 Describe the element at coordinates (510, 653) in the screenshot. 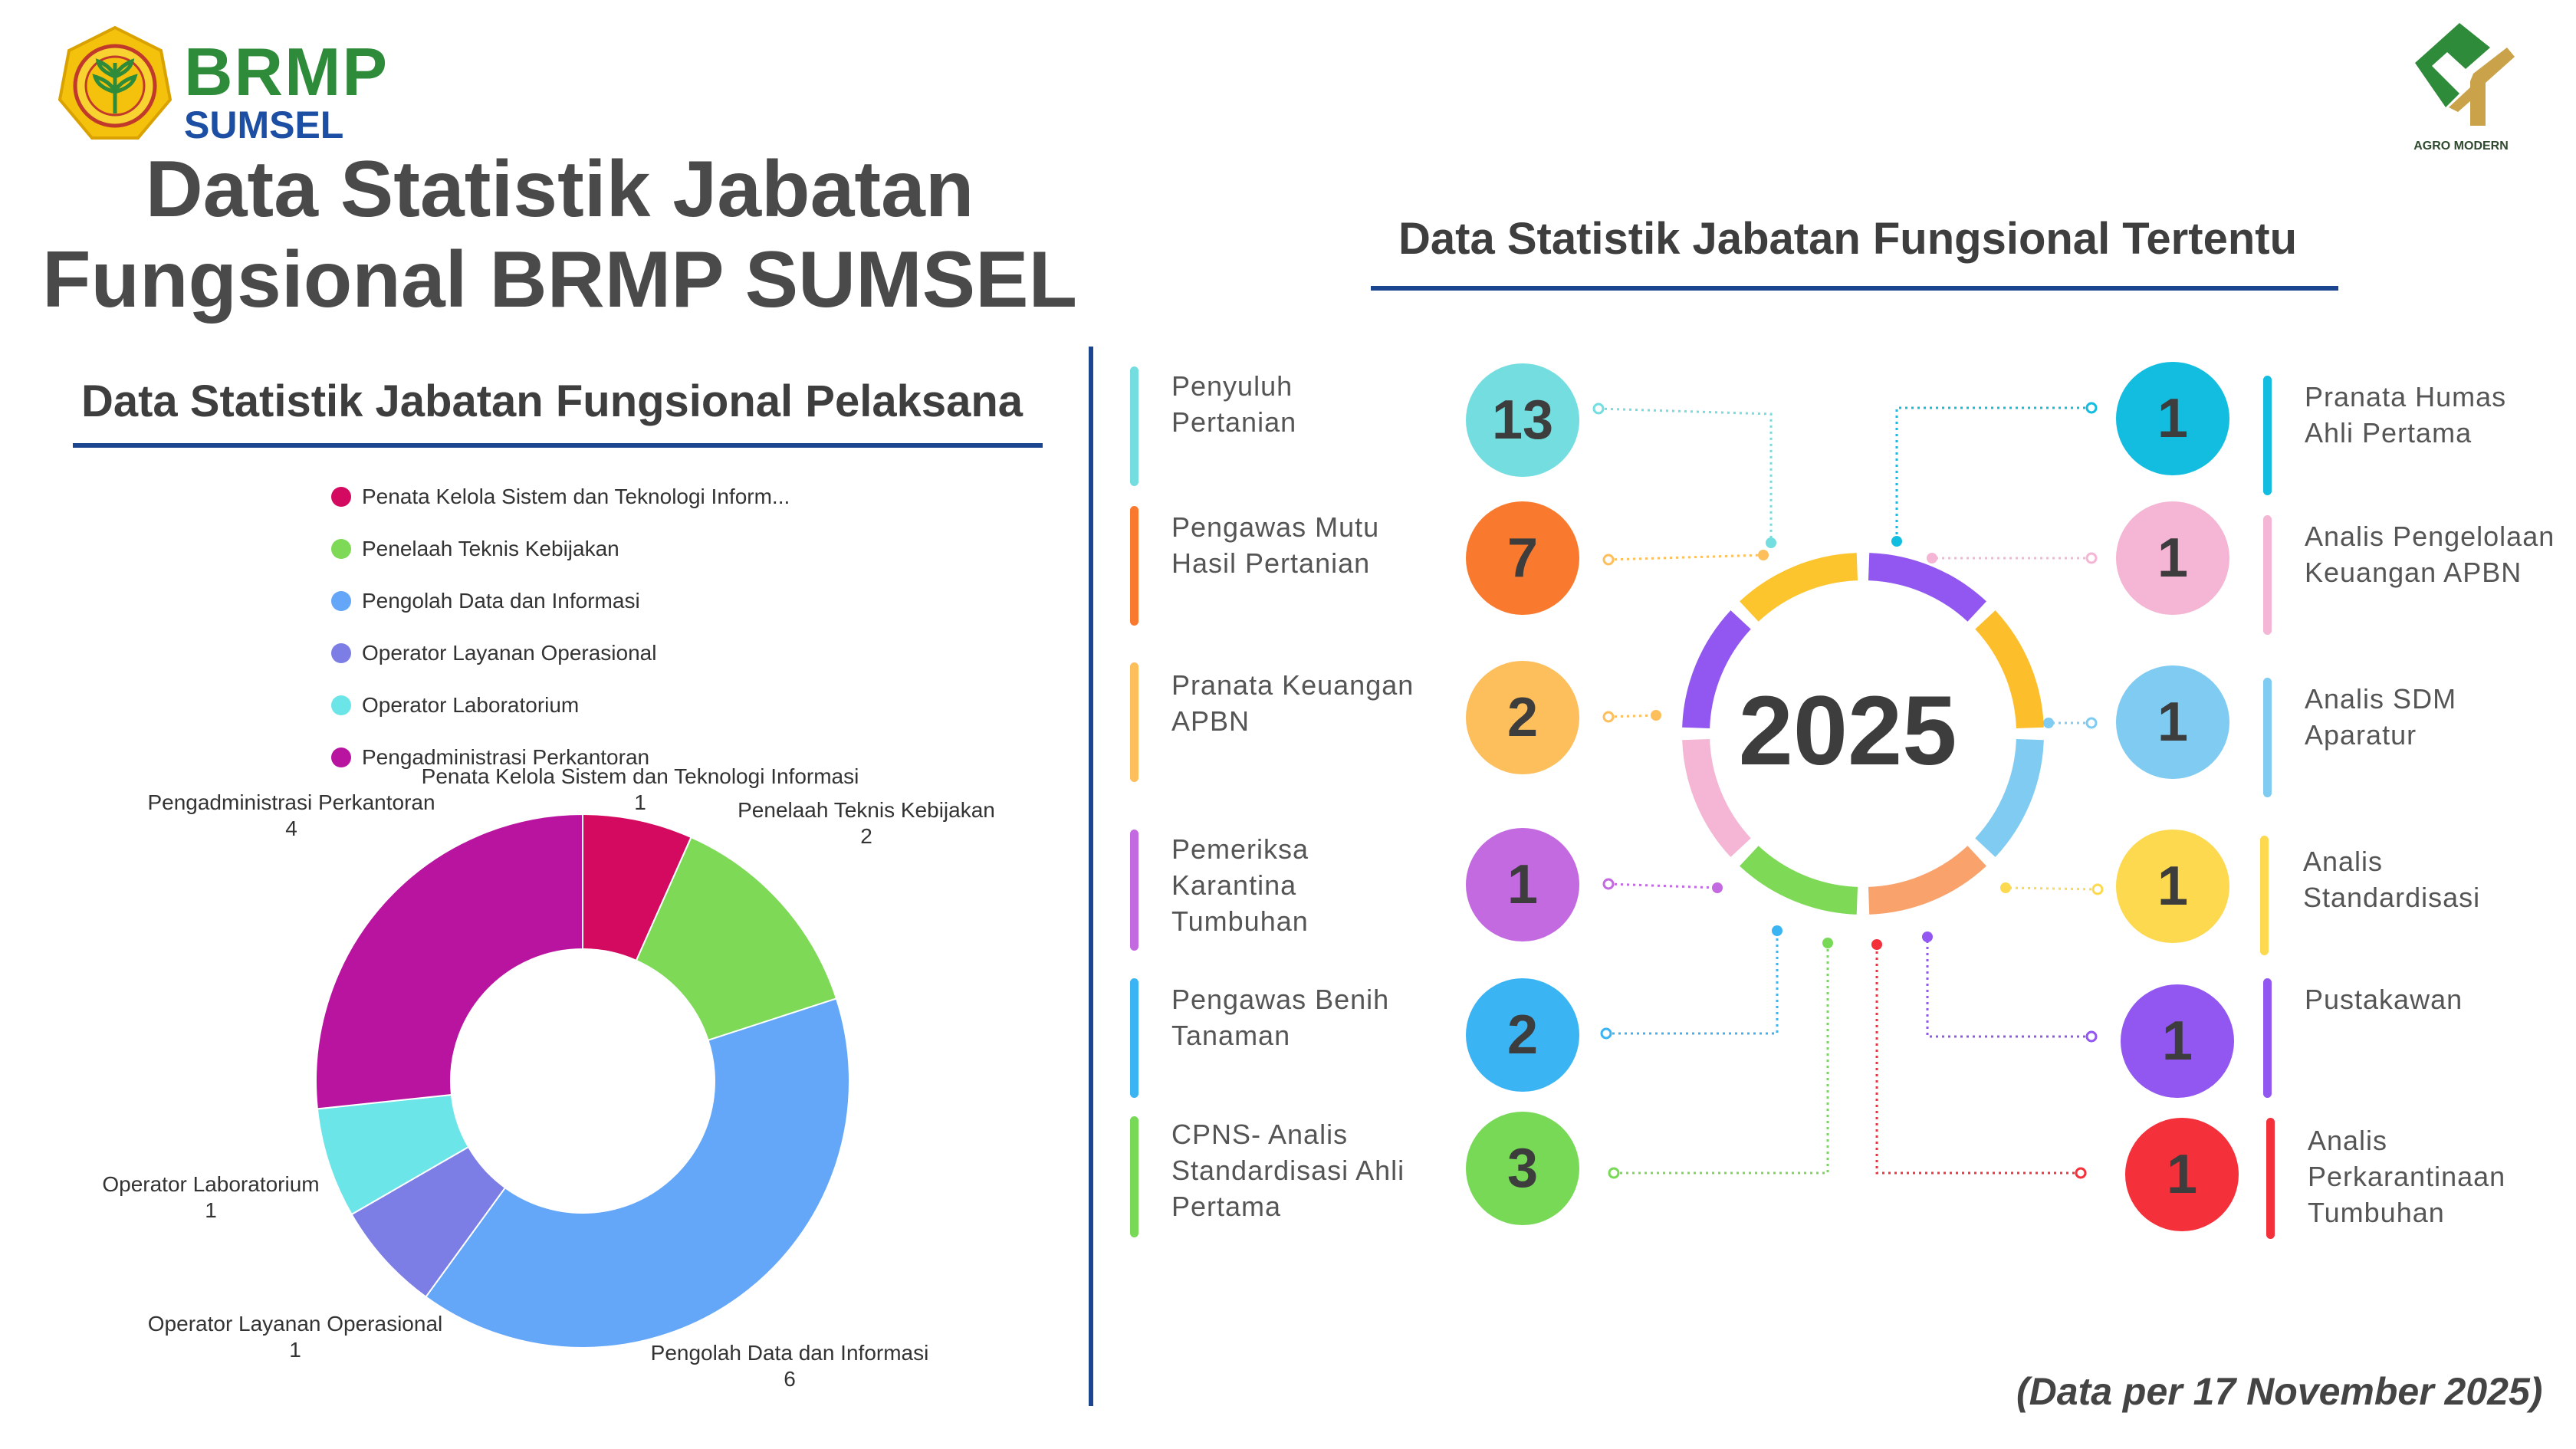

I see `legend-label: Operator Layanan Operasional` at that location.